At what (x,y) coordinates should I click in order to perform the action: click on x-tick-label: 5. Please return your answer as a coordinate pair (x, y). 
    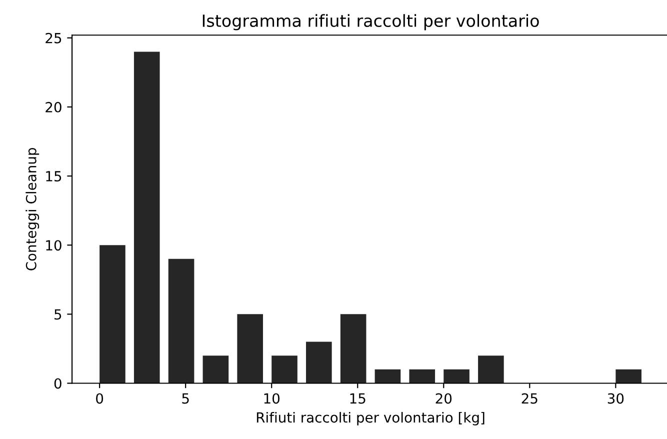
    Looking at the image, I should click on (185, 398).